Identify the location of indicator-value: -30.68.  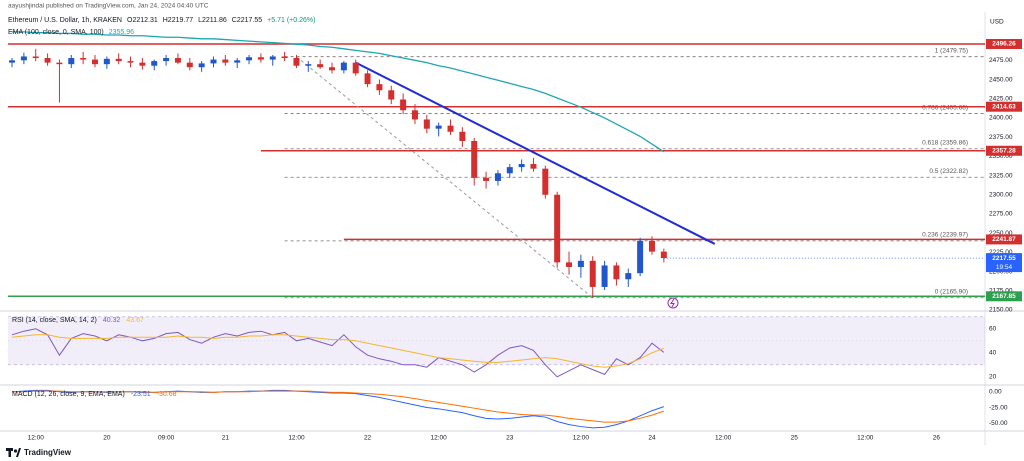
(167, 394).